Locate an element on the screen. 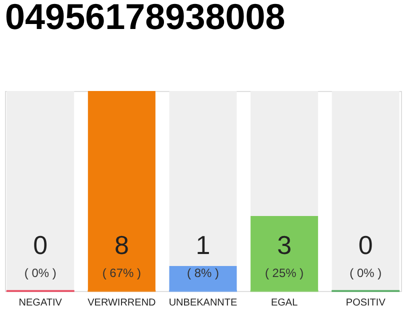 The image size is (410, 320). data-label: 3 is located at coordinates (284, 245).